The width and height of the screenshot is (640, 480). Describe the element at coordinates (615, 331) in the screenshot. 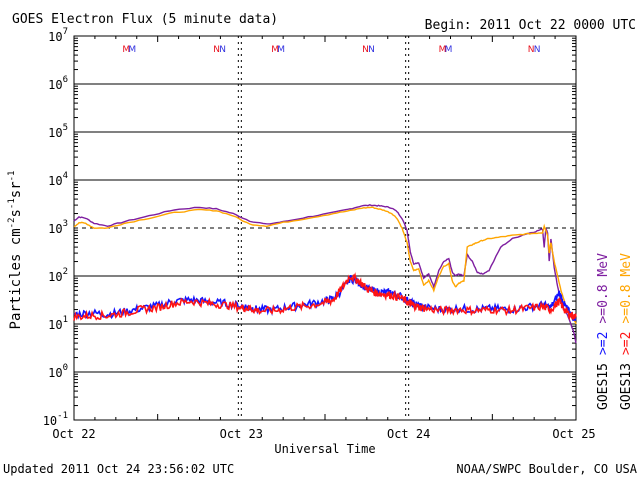

I see `legend: GOES15 >=2 >=0.8 MeV GOES13 >=2 >=0.8 MeV` at that location.